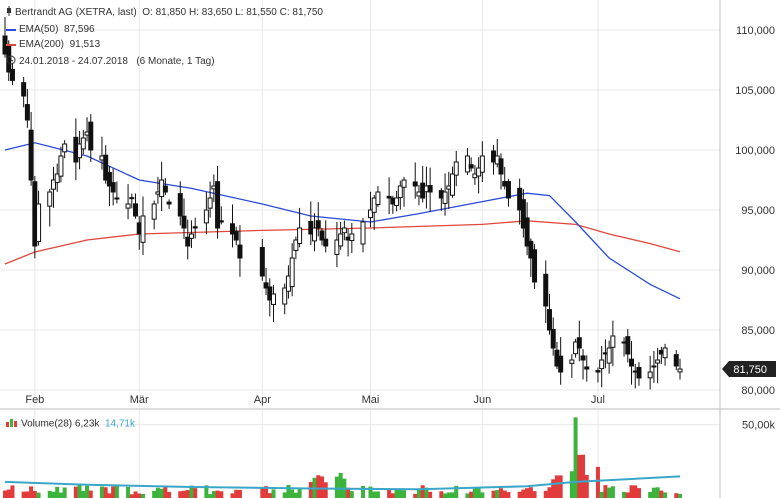 The height and width of the screenshot is (498, 780). What do you see at coordinates (232, 13) in the screenshot?
I see `ohlc-values: O: 81,850 H: 83,650 L: 81,550 C: 81,750` at bounding box center [232, 13].